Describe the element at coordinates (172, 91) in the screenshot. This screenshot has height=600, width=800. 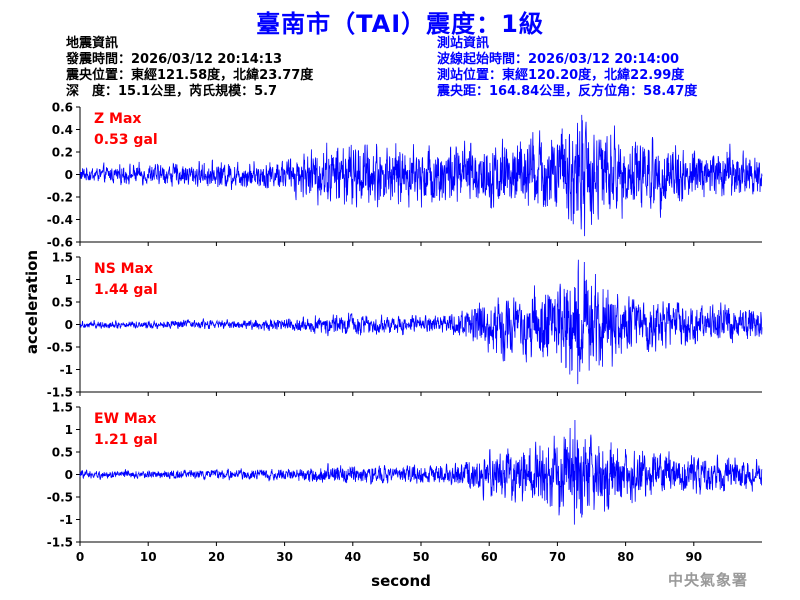
I see `quake-depth-magnitude: 深 度：15.1公里，芮氏規模：5.7` at that location.